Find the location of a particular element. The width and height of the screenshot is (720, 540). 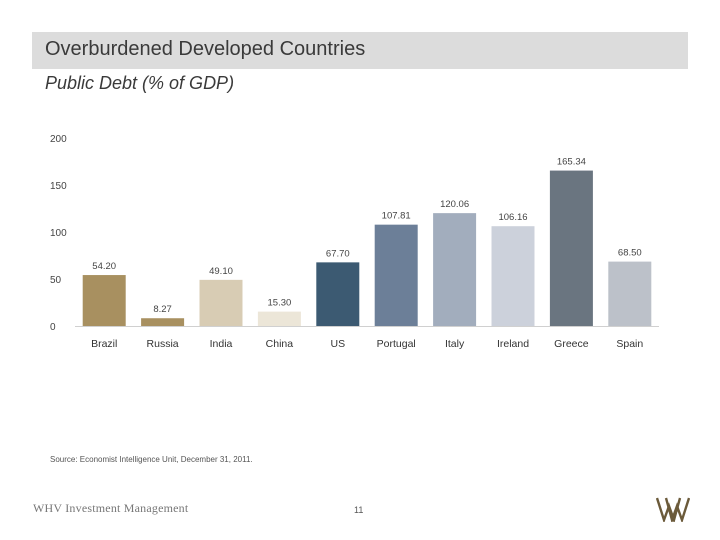

data-label: 68.50 is located at coordinates (630, 253).